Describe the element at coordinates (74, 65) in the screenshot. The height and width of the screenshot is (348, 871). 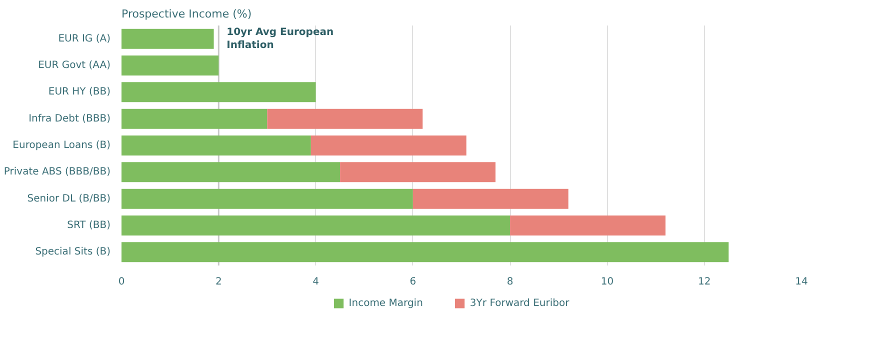
I see `y-tick-label: EUR Govt (AA)` at that location.